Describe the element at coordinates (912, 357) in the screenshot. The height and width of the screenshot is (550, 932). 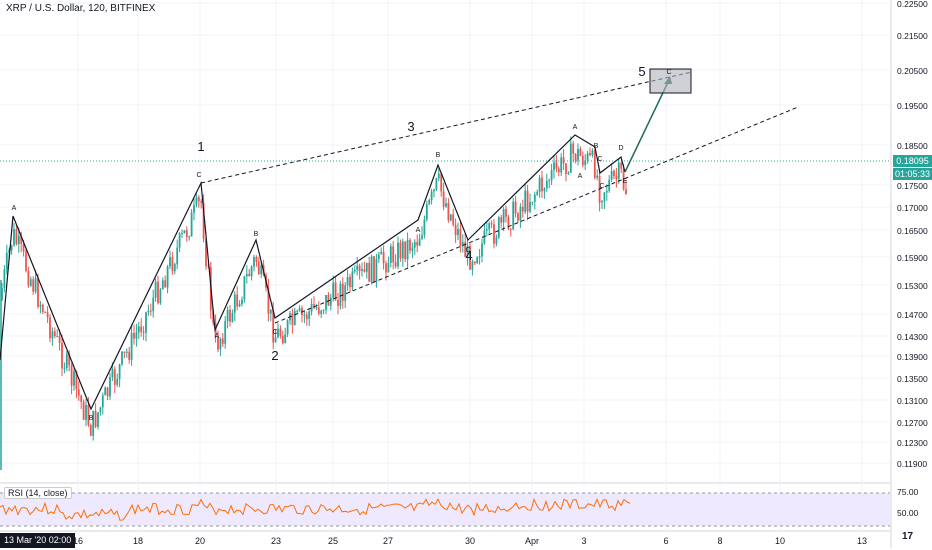
I see `price-tick-label: 0.13900` at that location.